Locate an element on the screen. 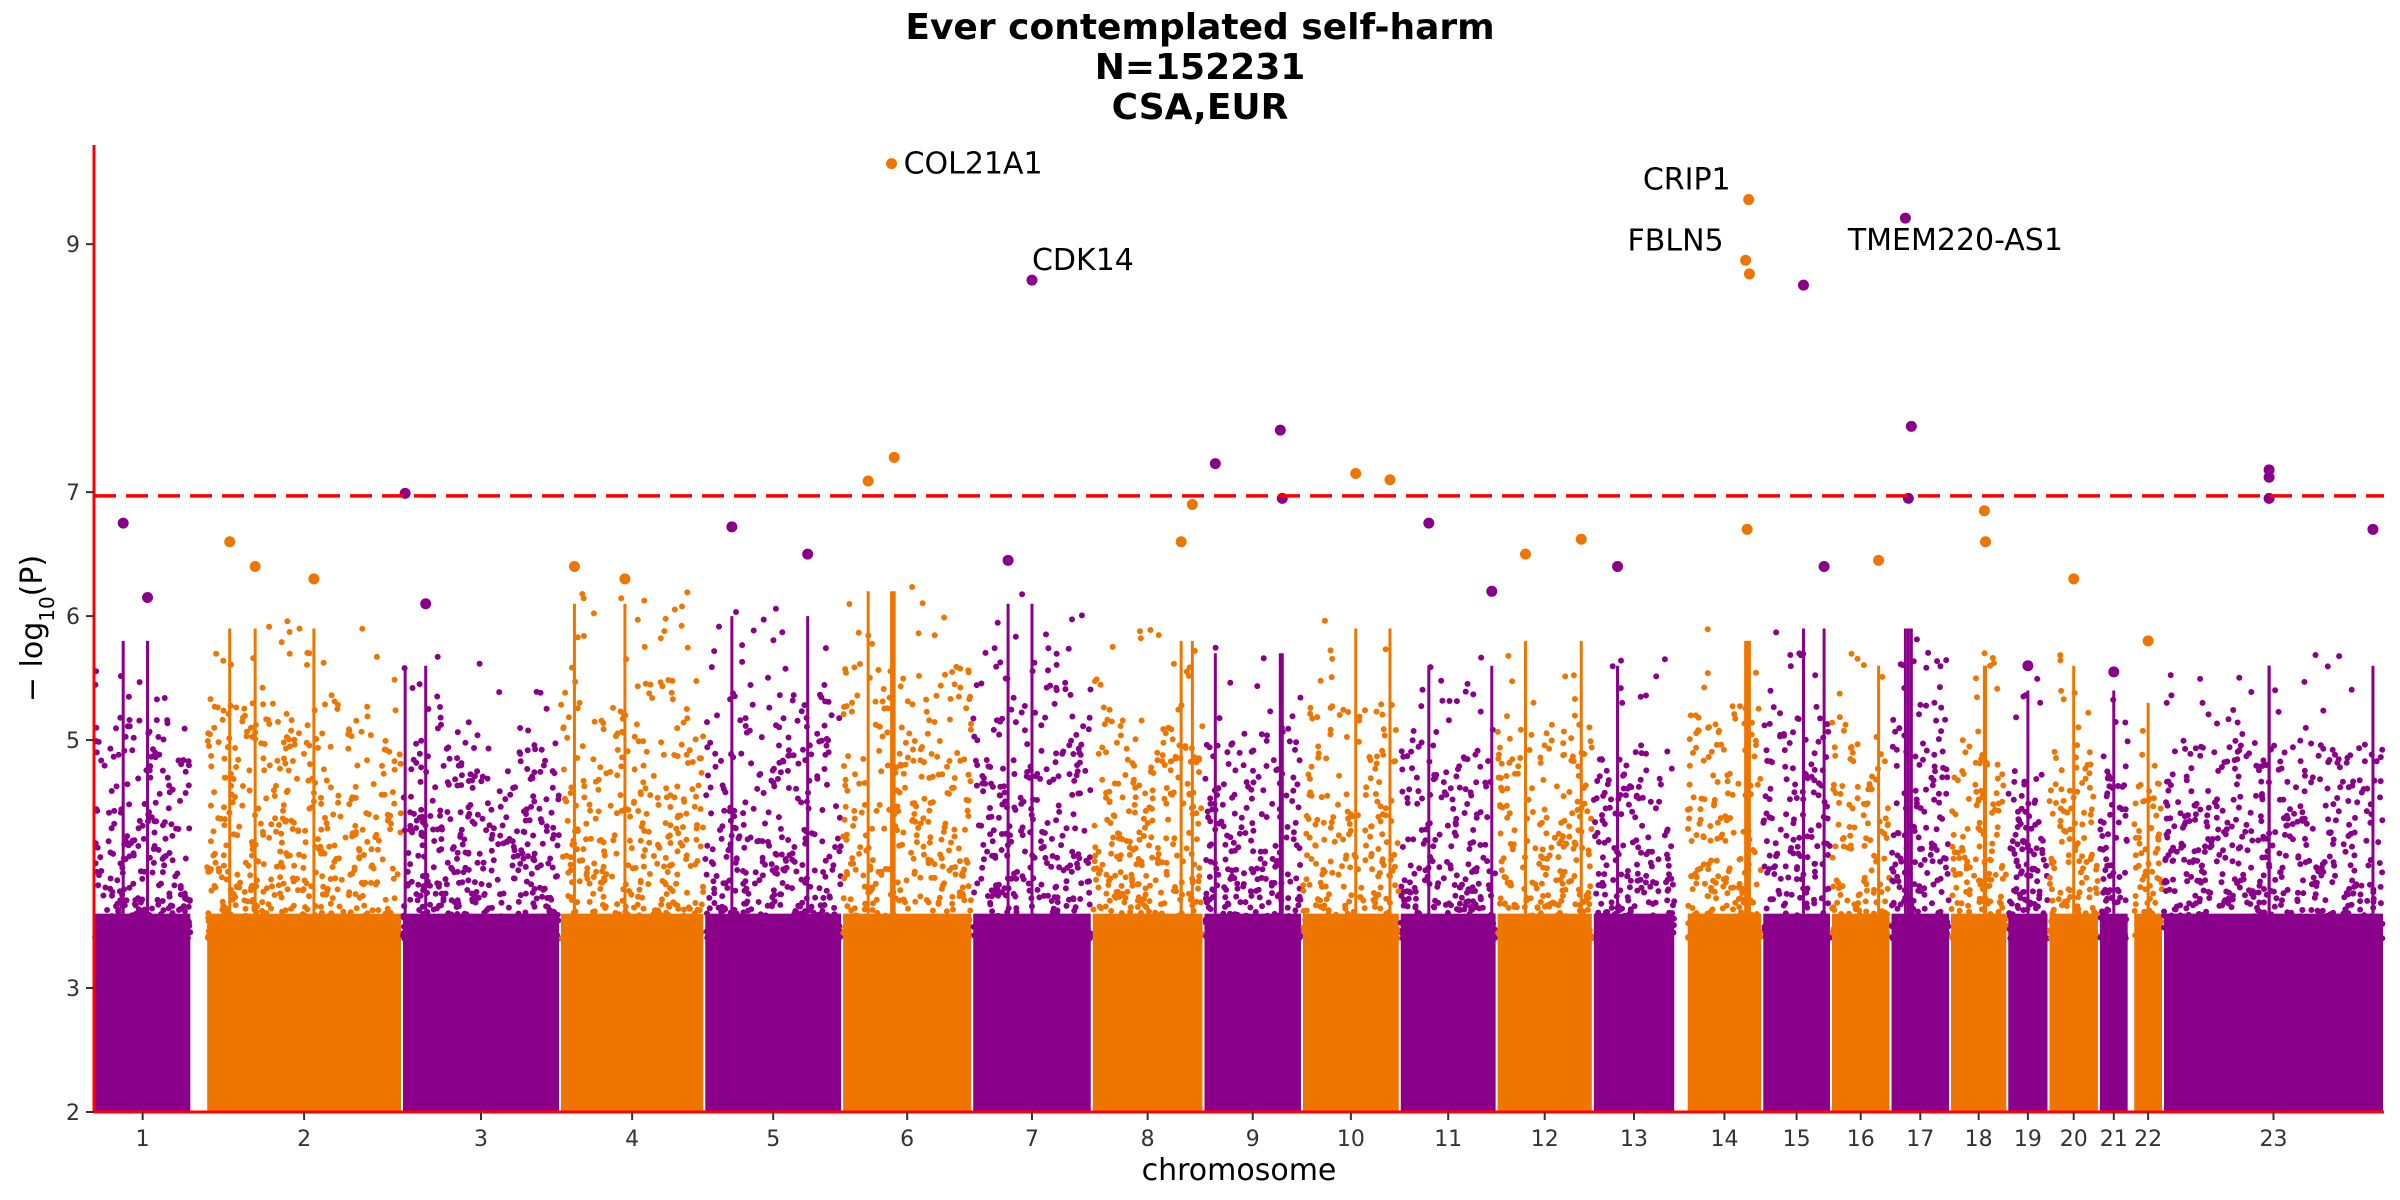 The image size is (2400, 1200). y-tick-label-2: 2 is located at coordinates (73, 1113).